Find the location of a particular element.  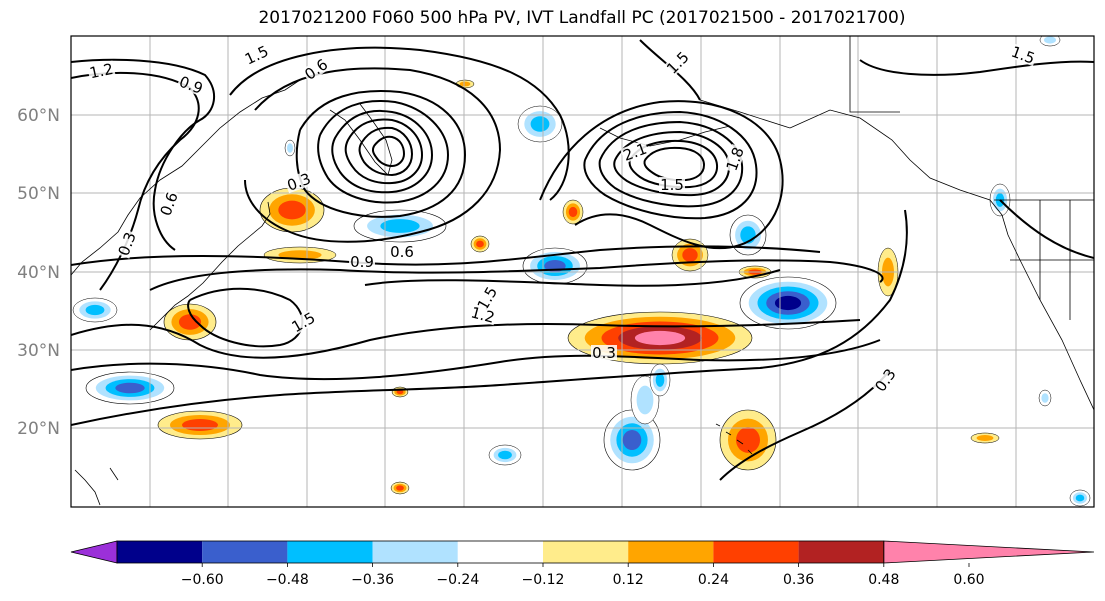

colorbar-boxes is located at coordinates (582, 552).